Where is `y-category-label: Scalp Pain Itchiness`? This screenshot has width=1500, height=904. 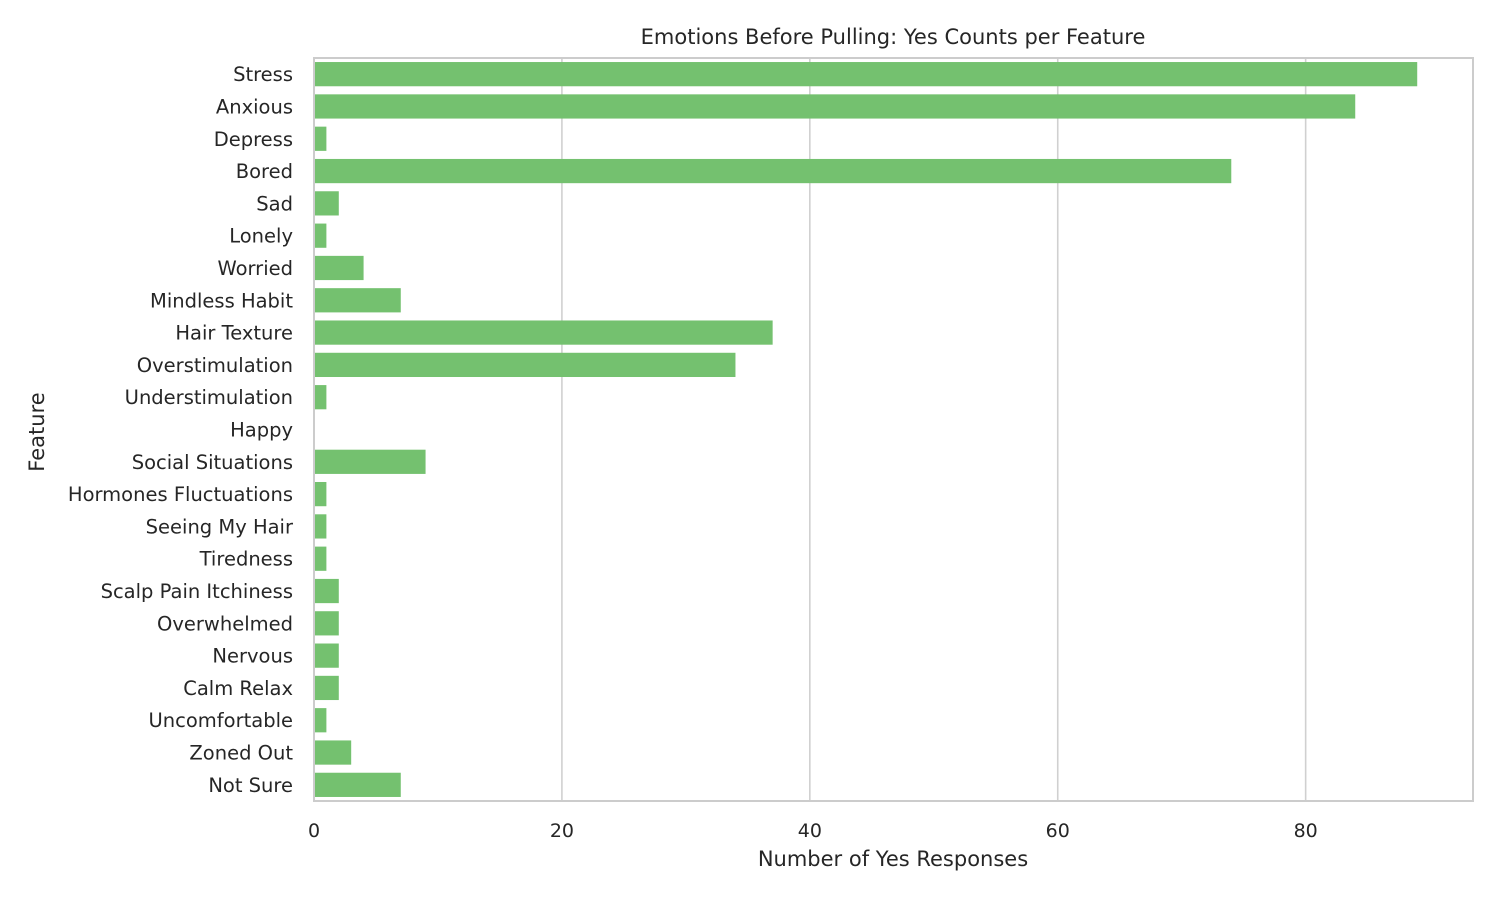
y-category-label: Scalp Pain Itchiness is located at coordinates (197, 591).